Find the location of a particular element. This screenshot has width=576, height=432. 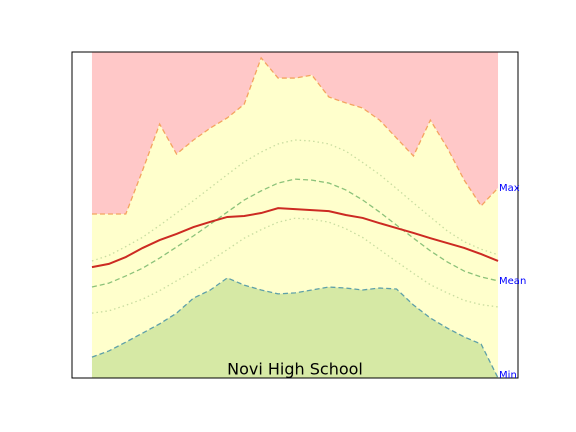

series-line is located at coordinates (295, 238).